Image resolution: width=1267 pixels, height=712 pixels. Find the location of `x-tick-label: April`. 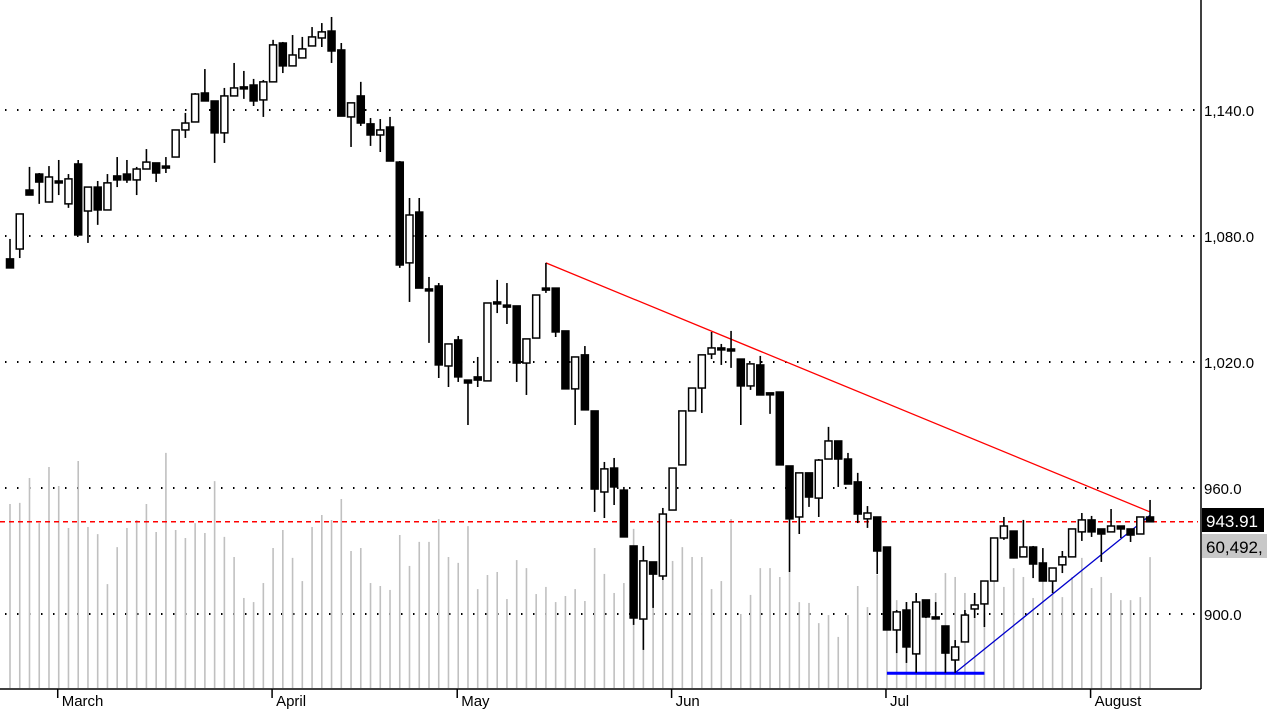

x-tick-label: April is located at coordinates (291, 701).